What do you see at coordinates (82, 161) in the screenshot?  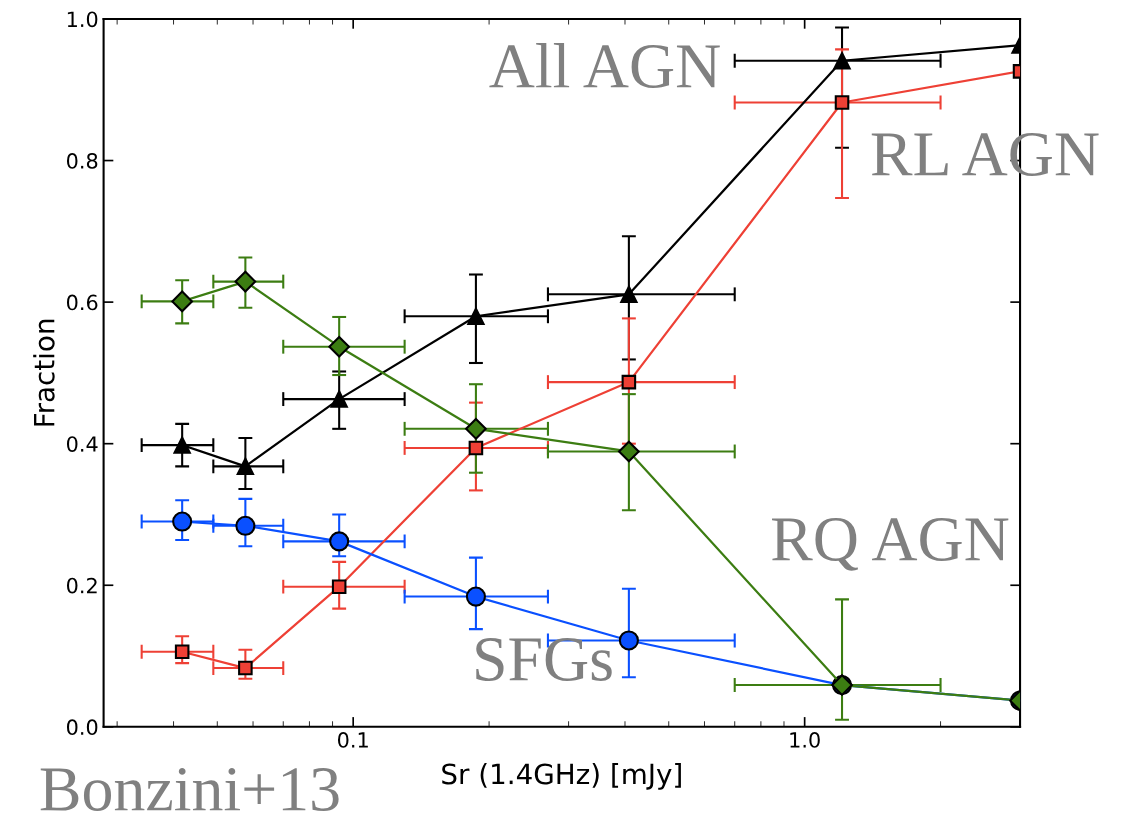 I see `y-tick-label: 0.8` at bounding box center [82, 161].